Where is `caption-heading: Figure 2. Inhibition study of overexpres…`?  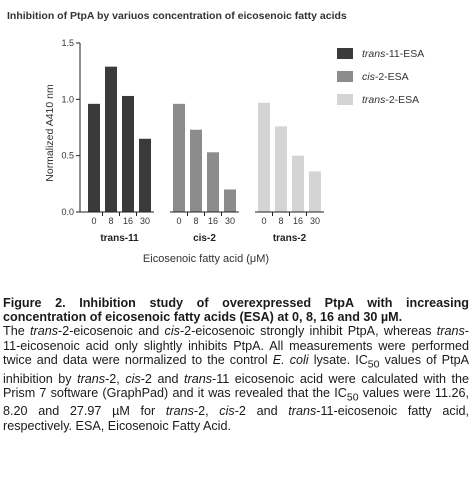
caption-heading: Figure 2. Inhibition study of overexpres… is located at coordinates (236, 310).